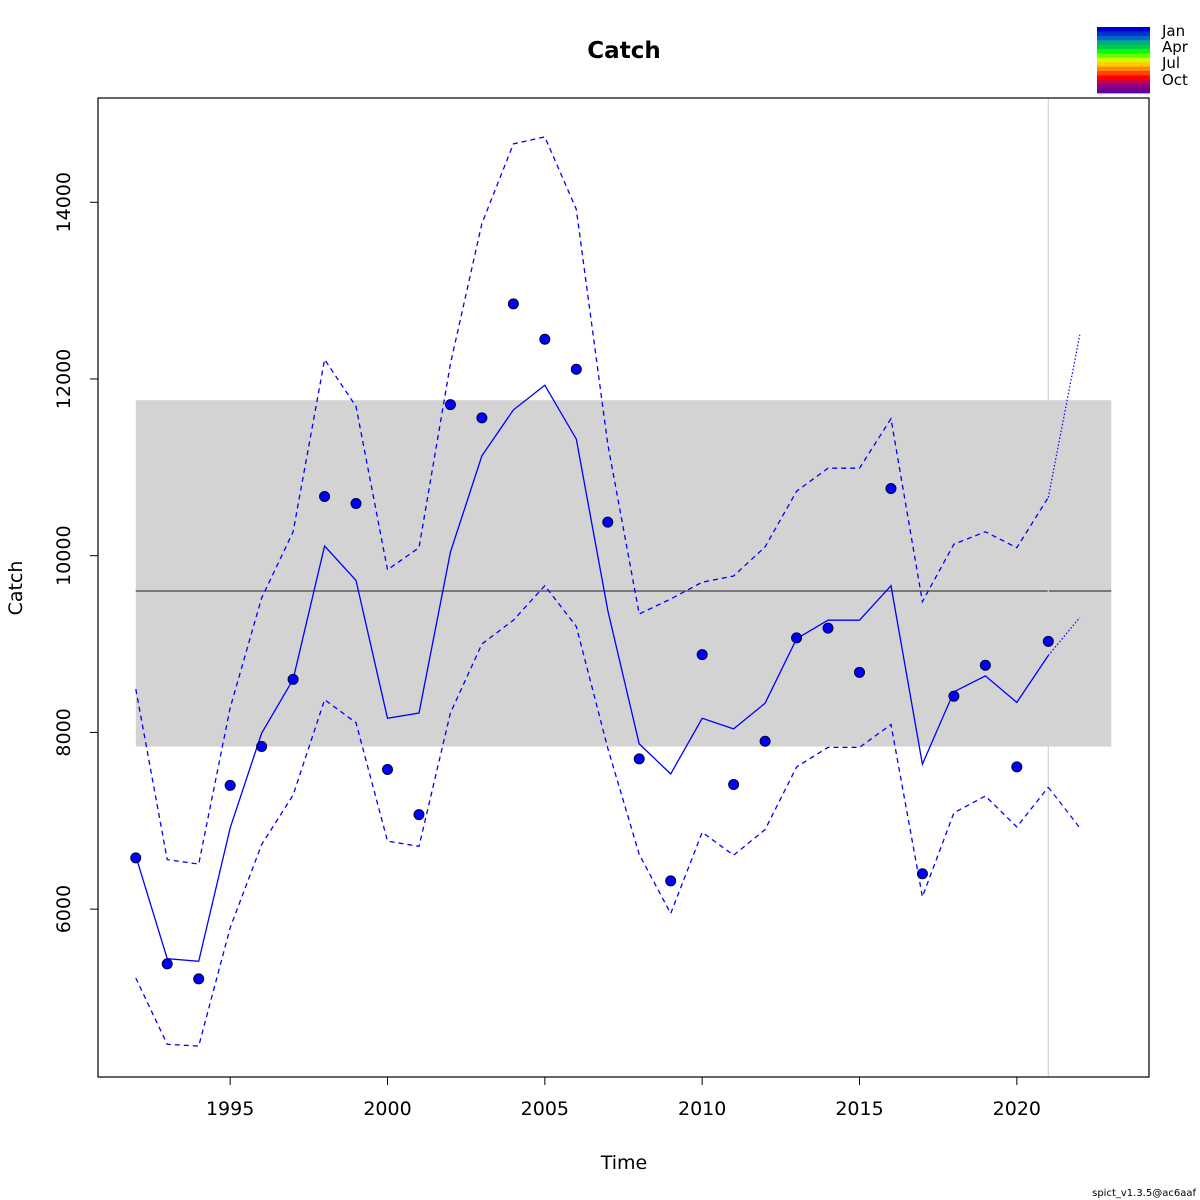 This screenshot has height=1200, width=1200. What do you see at coordinates (64, 732) in the screenshot?
I see `y-tick-label: 8000` at bounding box center [64, 732].